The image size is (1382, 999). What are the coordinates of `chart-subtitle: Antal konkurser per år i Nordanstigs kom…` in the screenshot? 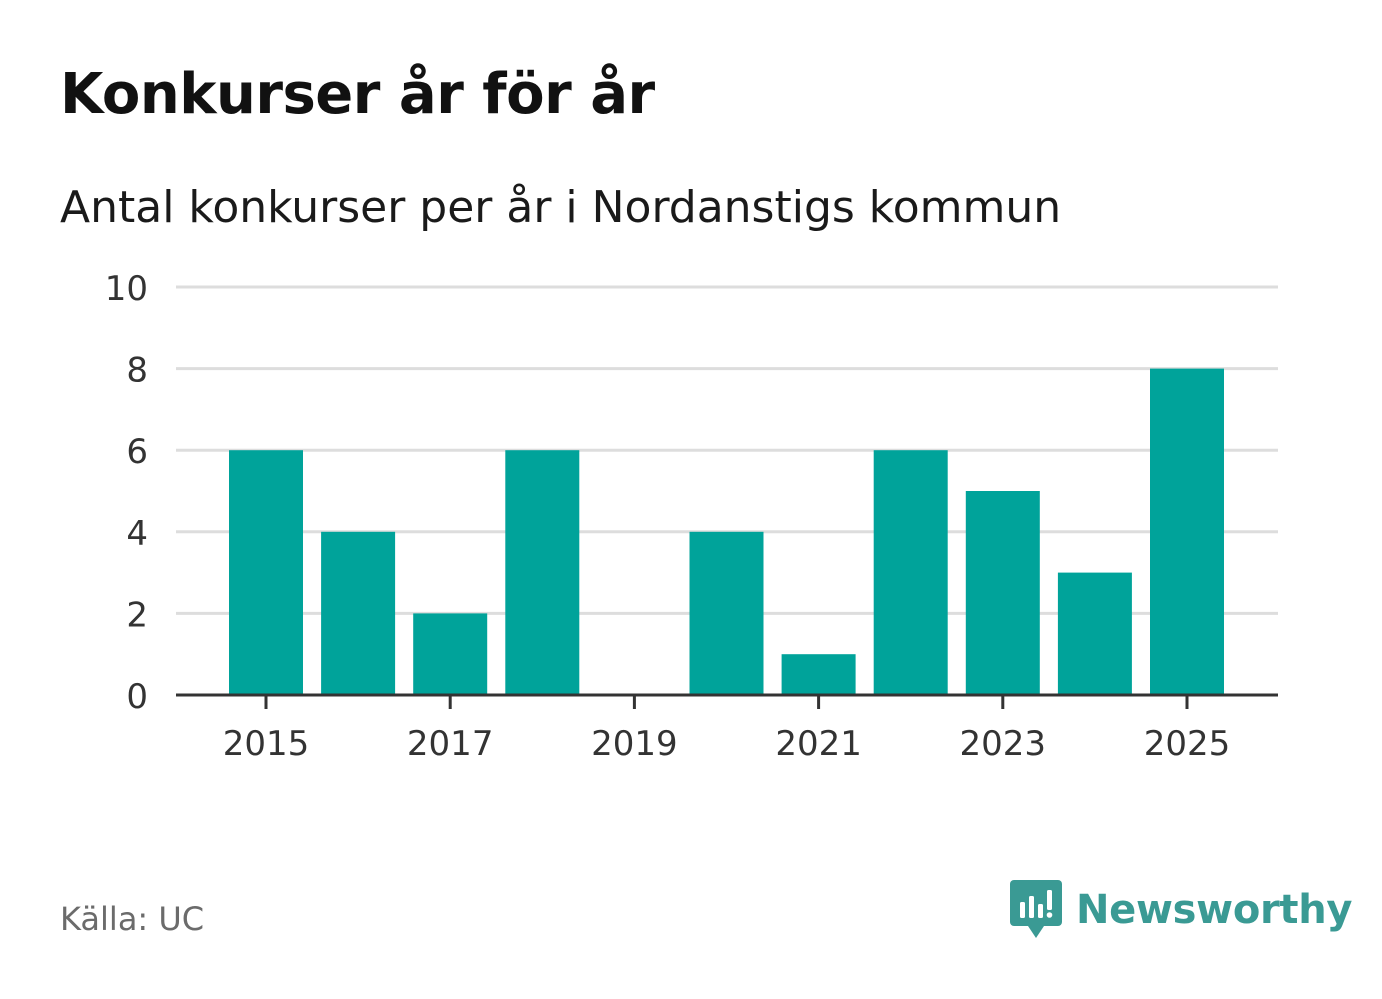 It's located at (561, 207).